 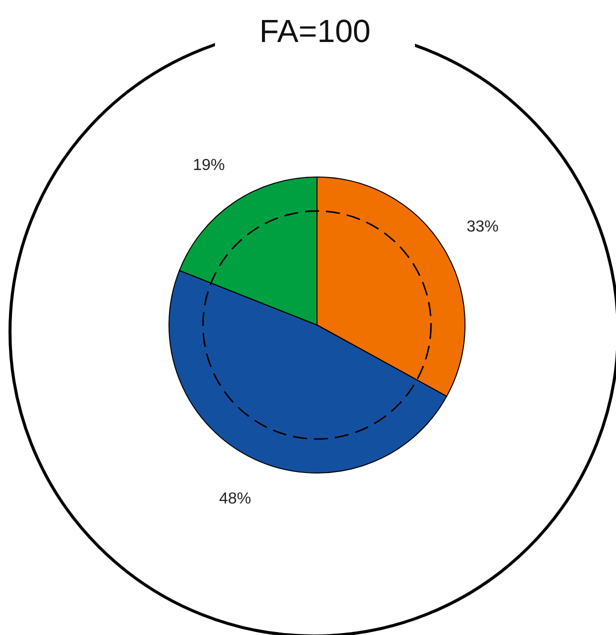 I want to click on chart-title: FA=100, so click(x=315, y=31).